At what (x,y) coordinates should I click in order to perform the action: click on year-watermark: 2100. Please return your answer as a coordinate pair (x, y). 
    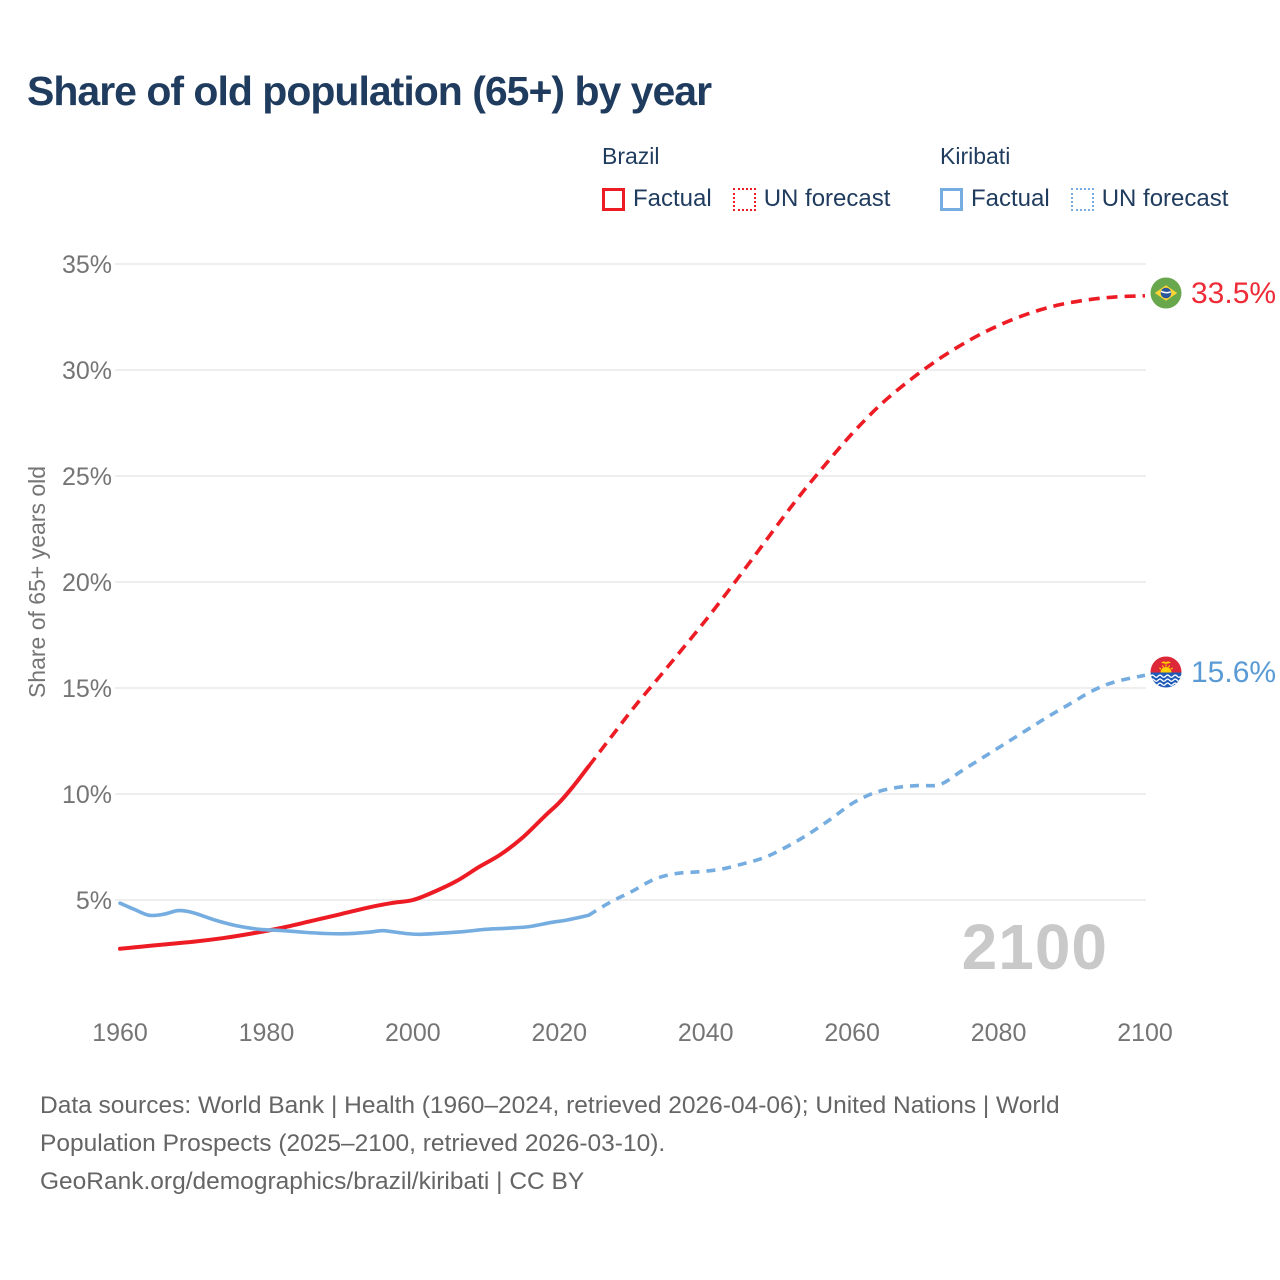
    Looking at the image, I should click on (1035, 947).